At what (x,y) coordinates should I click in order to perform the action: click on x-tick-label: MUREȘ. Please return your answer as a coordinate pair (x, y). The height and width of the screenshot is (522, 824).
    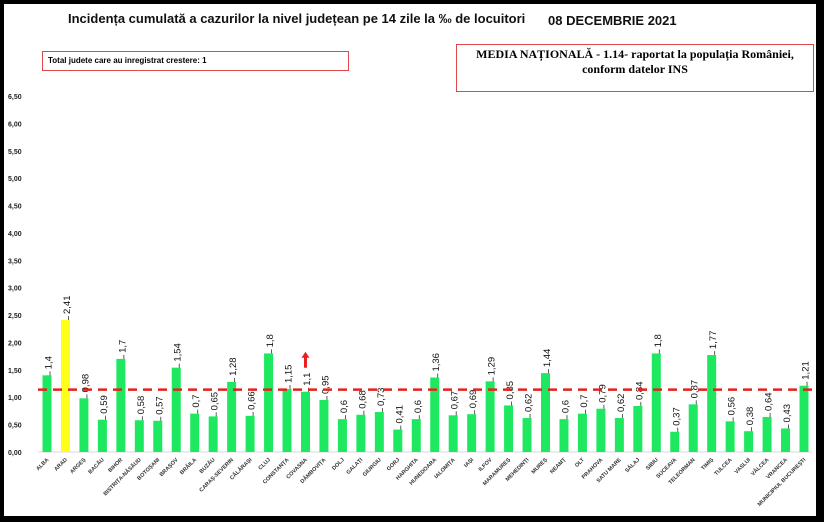
    Looking at the image, I should click on (540, 466).